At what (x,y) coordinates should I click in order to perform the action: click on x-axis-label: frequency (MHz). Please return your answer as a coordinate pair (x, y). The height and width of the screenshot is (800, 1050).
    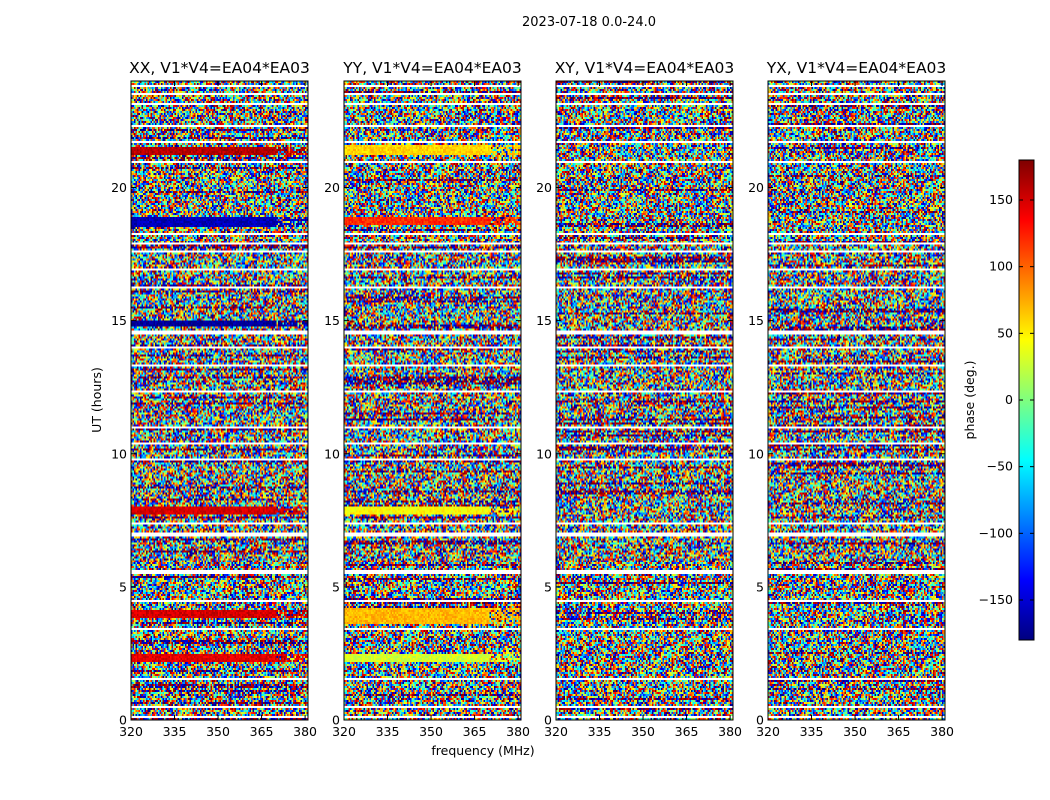
    Looking at the image, I should click on (482, 750).